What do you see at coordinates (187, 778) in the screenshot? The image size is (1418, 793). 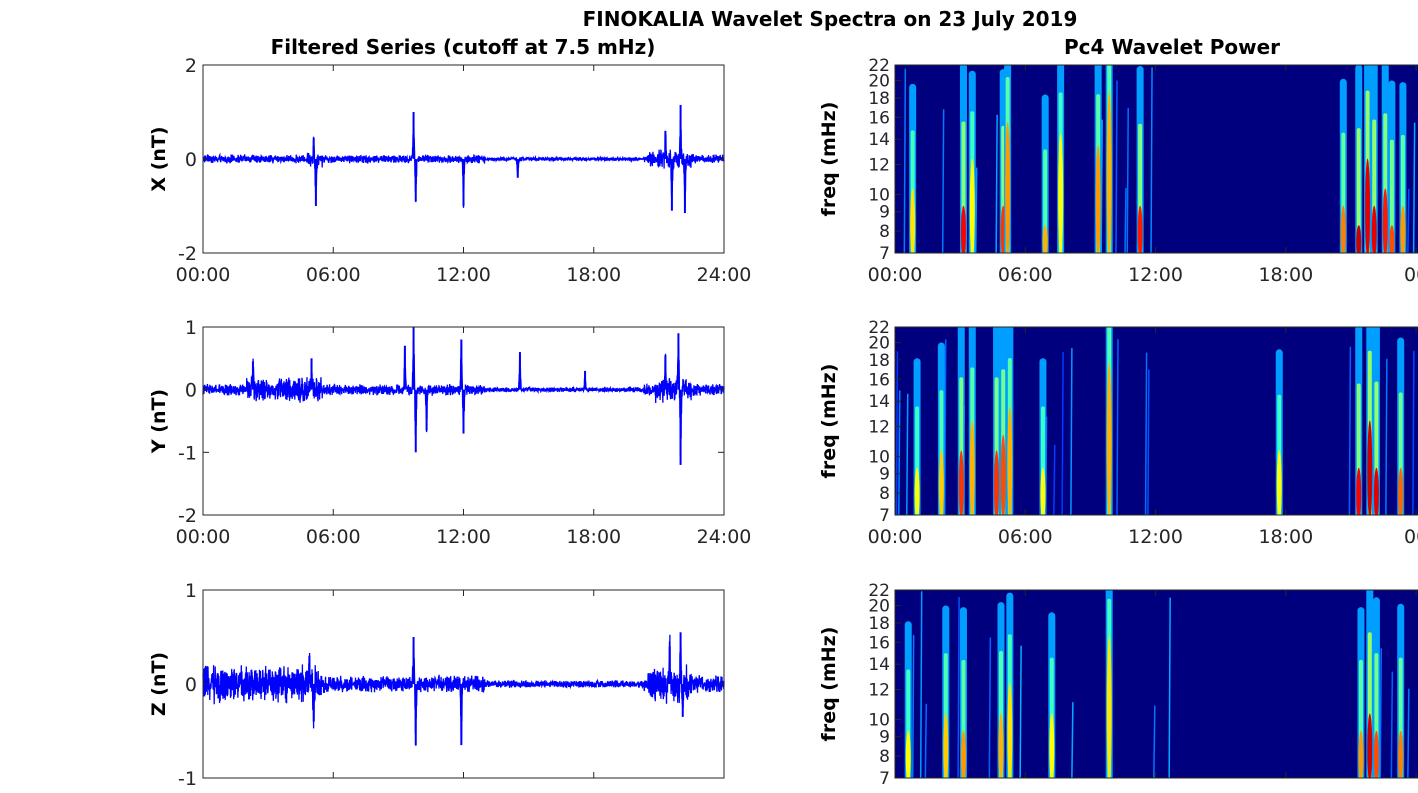 I see `ytick-label: -1` at bounding box center [187, 778].